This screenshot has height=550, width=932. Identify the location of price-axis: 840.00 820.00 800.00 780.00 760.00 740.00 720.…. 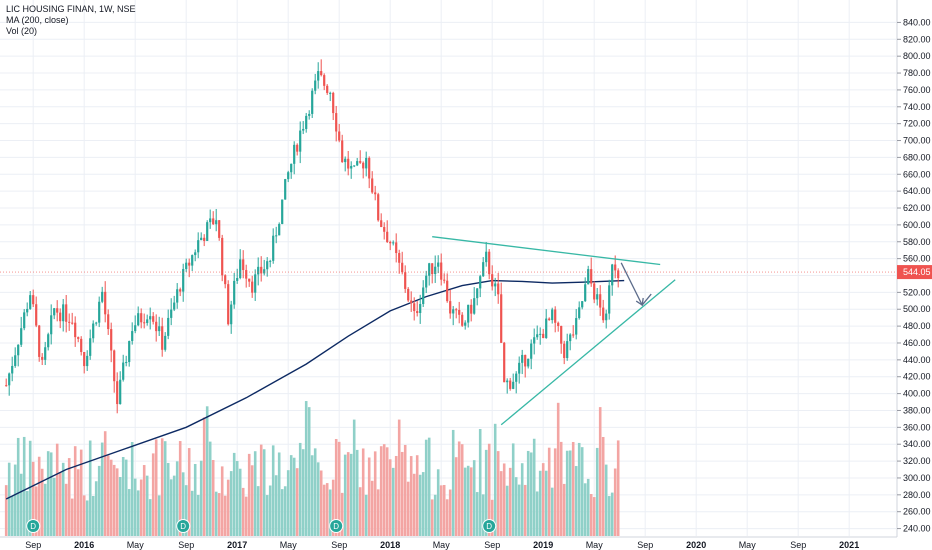
(914, 268).